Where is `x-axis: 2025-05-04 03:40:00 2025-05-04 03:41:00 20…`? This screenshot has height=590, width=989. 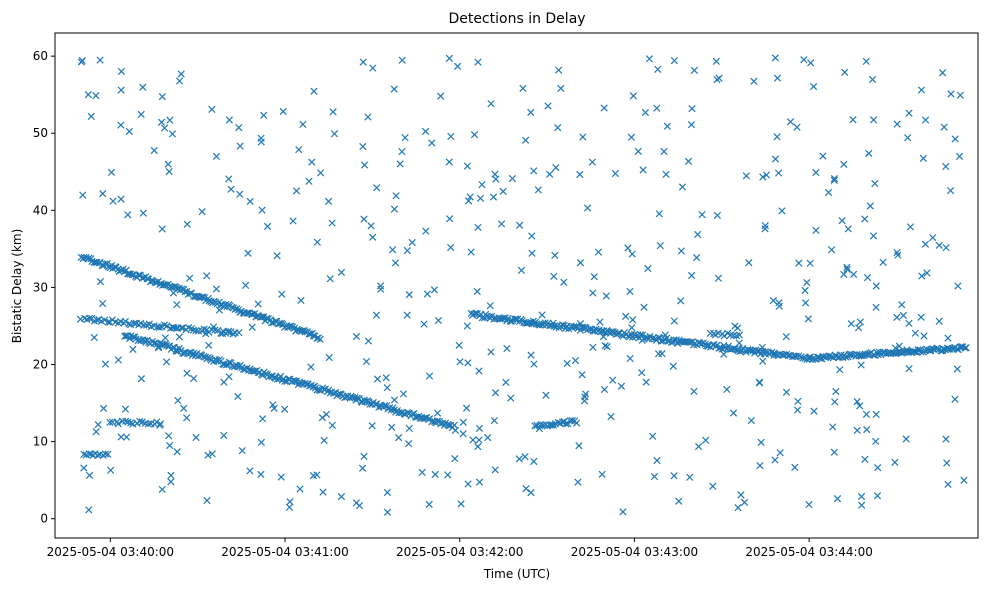
x-axis: 2025-05-04 03:40:00 2025-05-04 03:41:00 20… is located at coordinates (460, 548).